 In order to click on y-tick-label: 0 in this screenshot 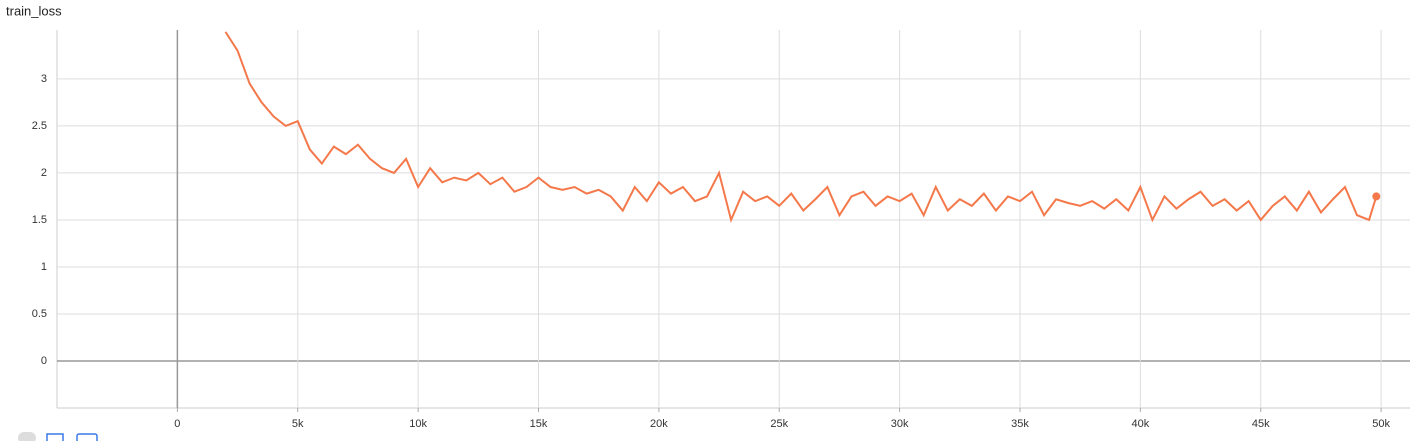, I will do `click(44, 361)`.